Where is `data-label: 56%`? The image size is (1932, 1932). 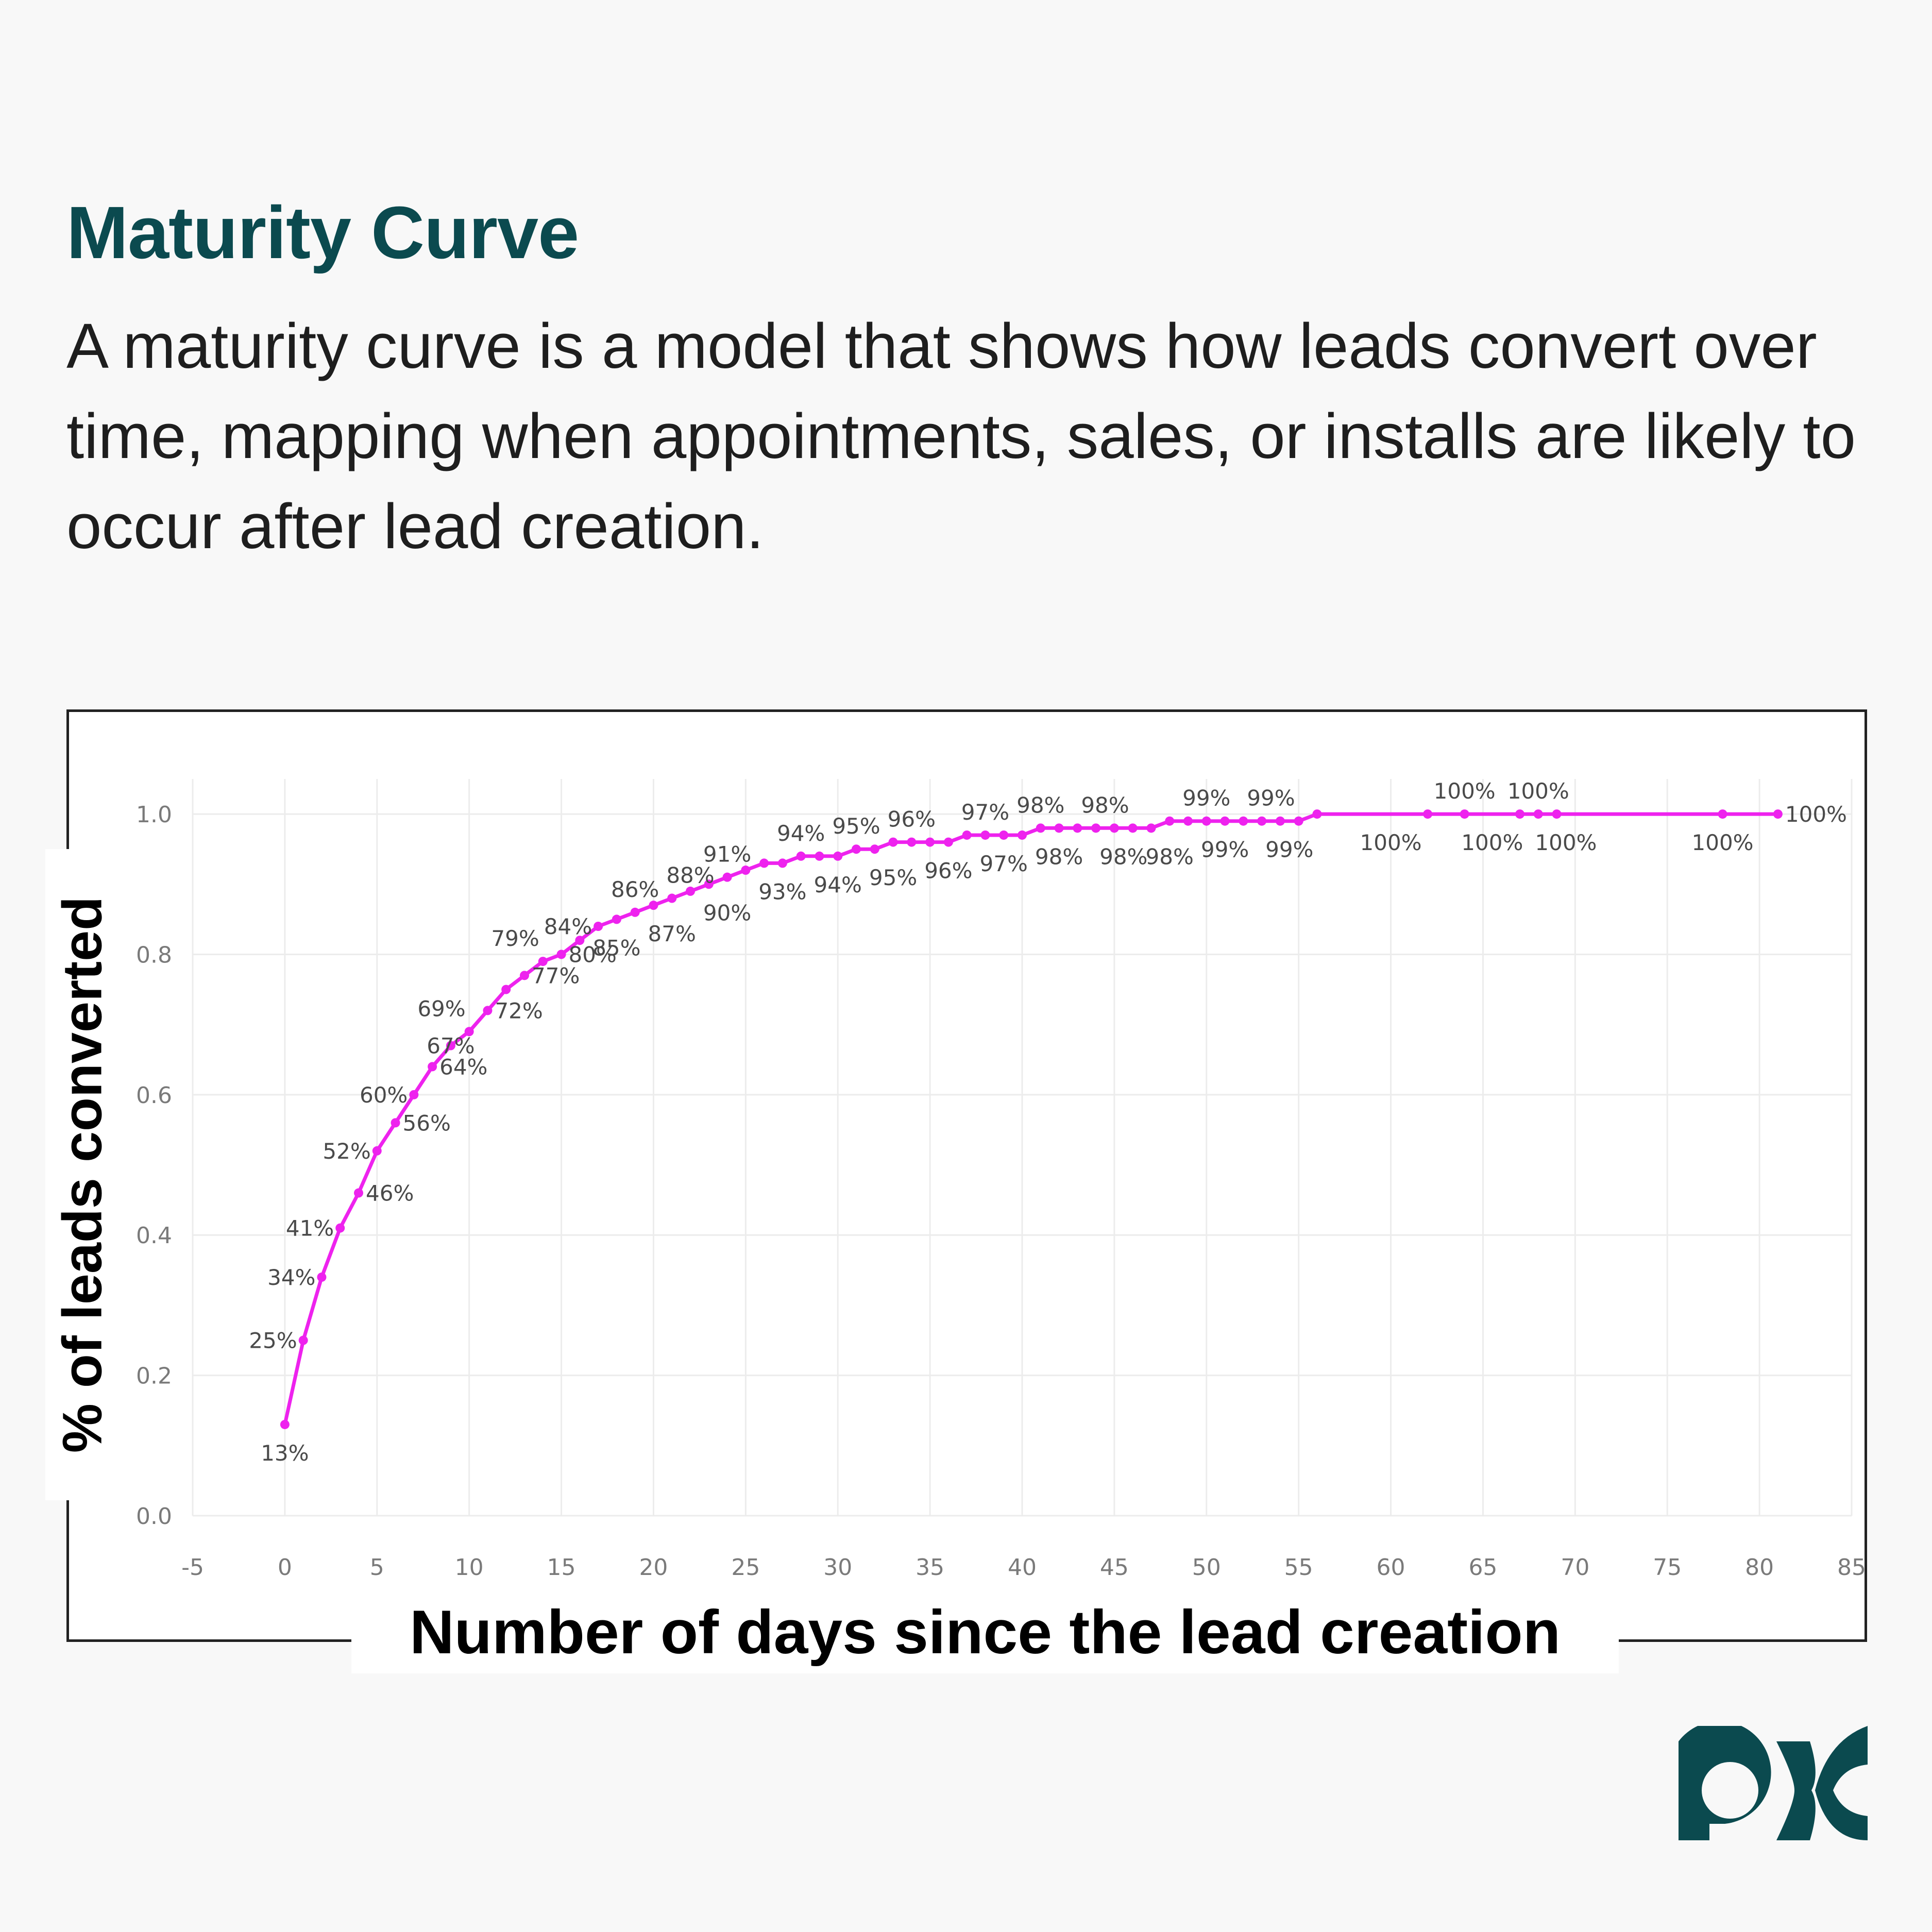 data-label: 56% is located at coordinates (427, 1123).